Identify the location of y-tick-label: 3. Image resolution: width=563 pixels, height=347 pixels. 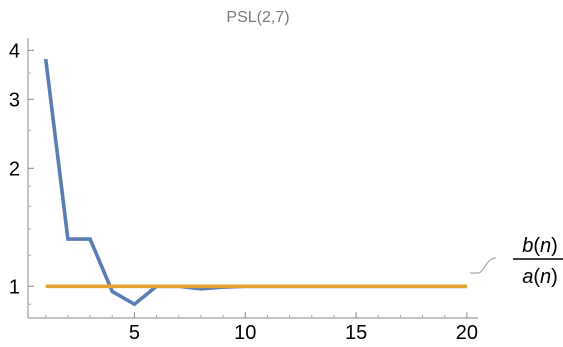
(14, 100).